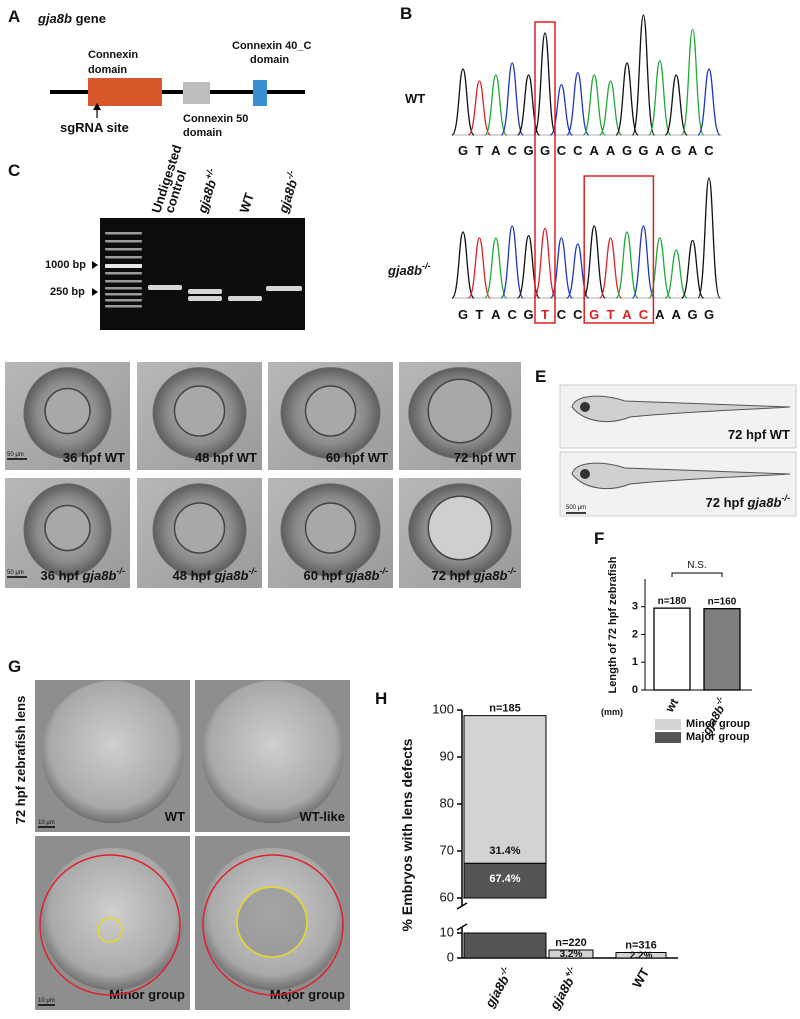 The width and height of the screenshot is (800, 1019). What do you see at coordinates (409, 269) in the screenshot?
I see `track-name: gja8b-/-` at bounding box center [409, 269].